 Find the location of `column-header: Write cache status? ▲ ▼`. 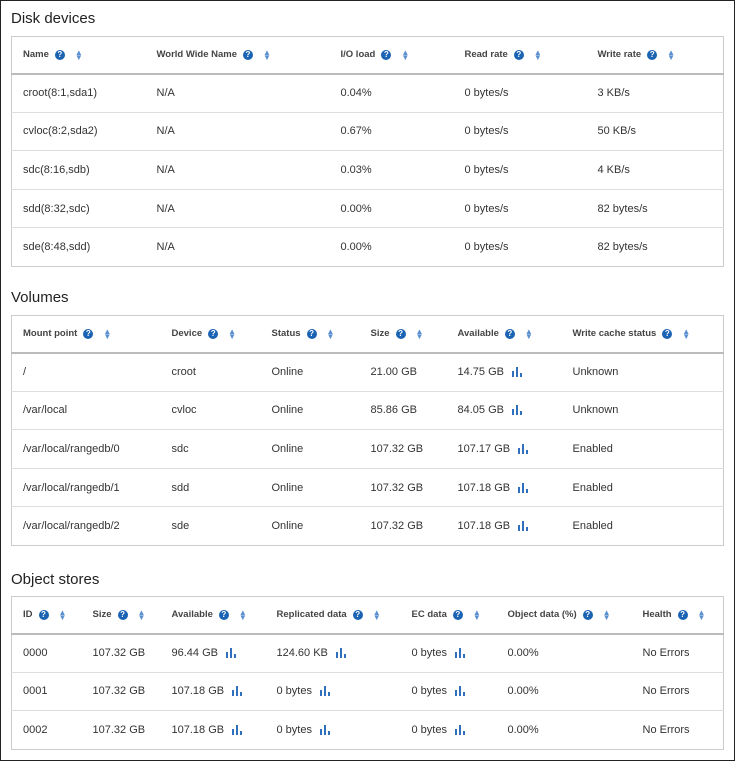

column-header: Write cache status? ▲ ▼ is located at coordinates (642, 334).